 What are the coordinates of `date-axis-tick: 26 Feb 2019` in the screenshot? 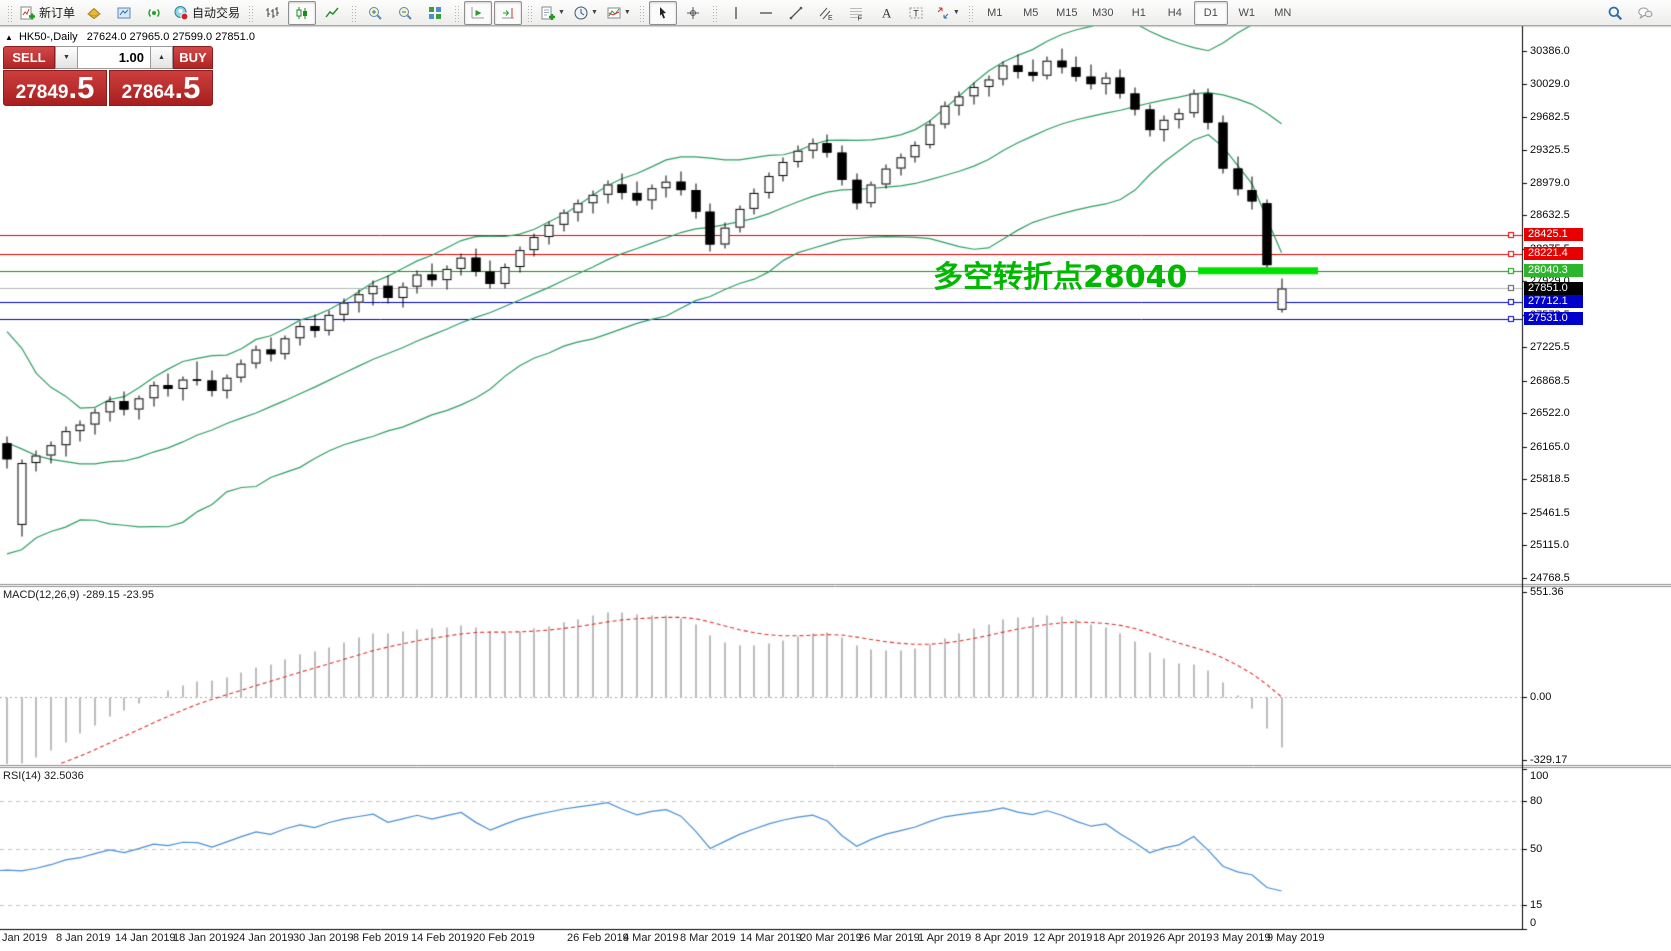 It's located at (598, 938).